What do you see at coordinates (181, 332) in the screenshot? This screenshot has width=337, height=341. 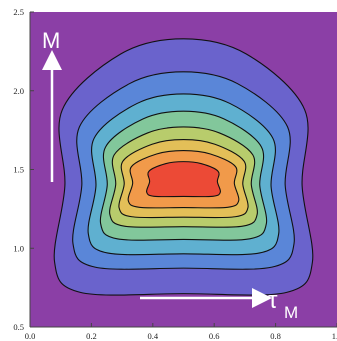 I see `x-axis-ticks: 0.0 0.2 0.4 0.6 0.8 1.0` at bounding box center [181, 332].